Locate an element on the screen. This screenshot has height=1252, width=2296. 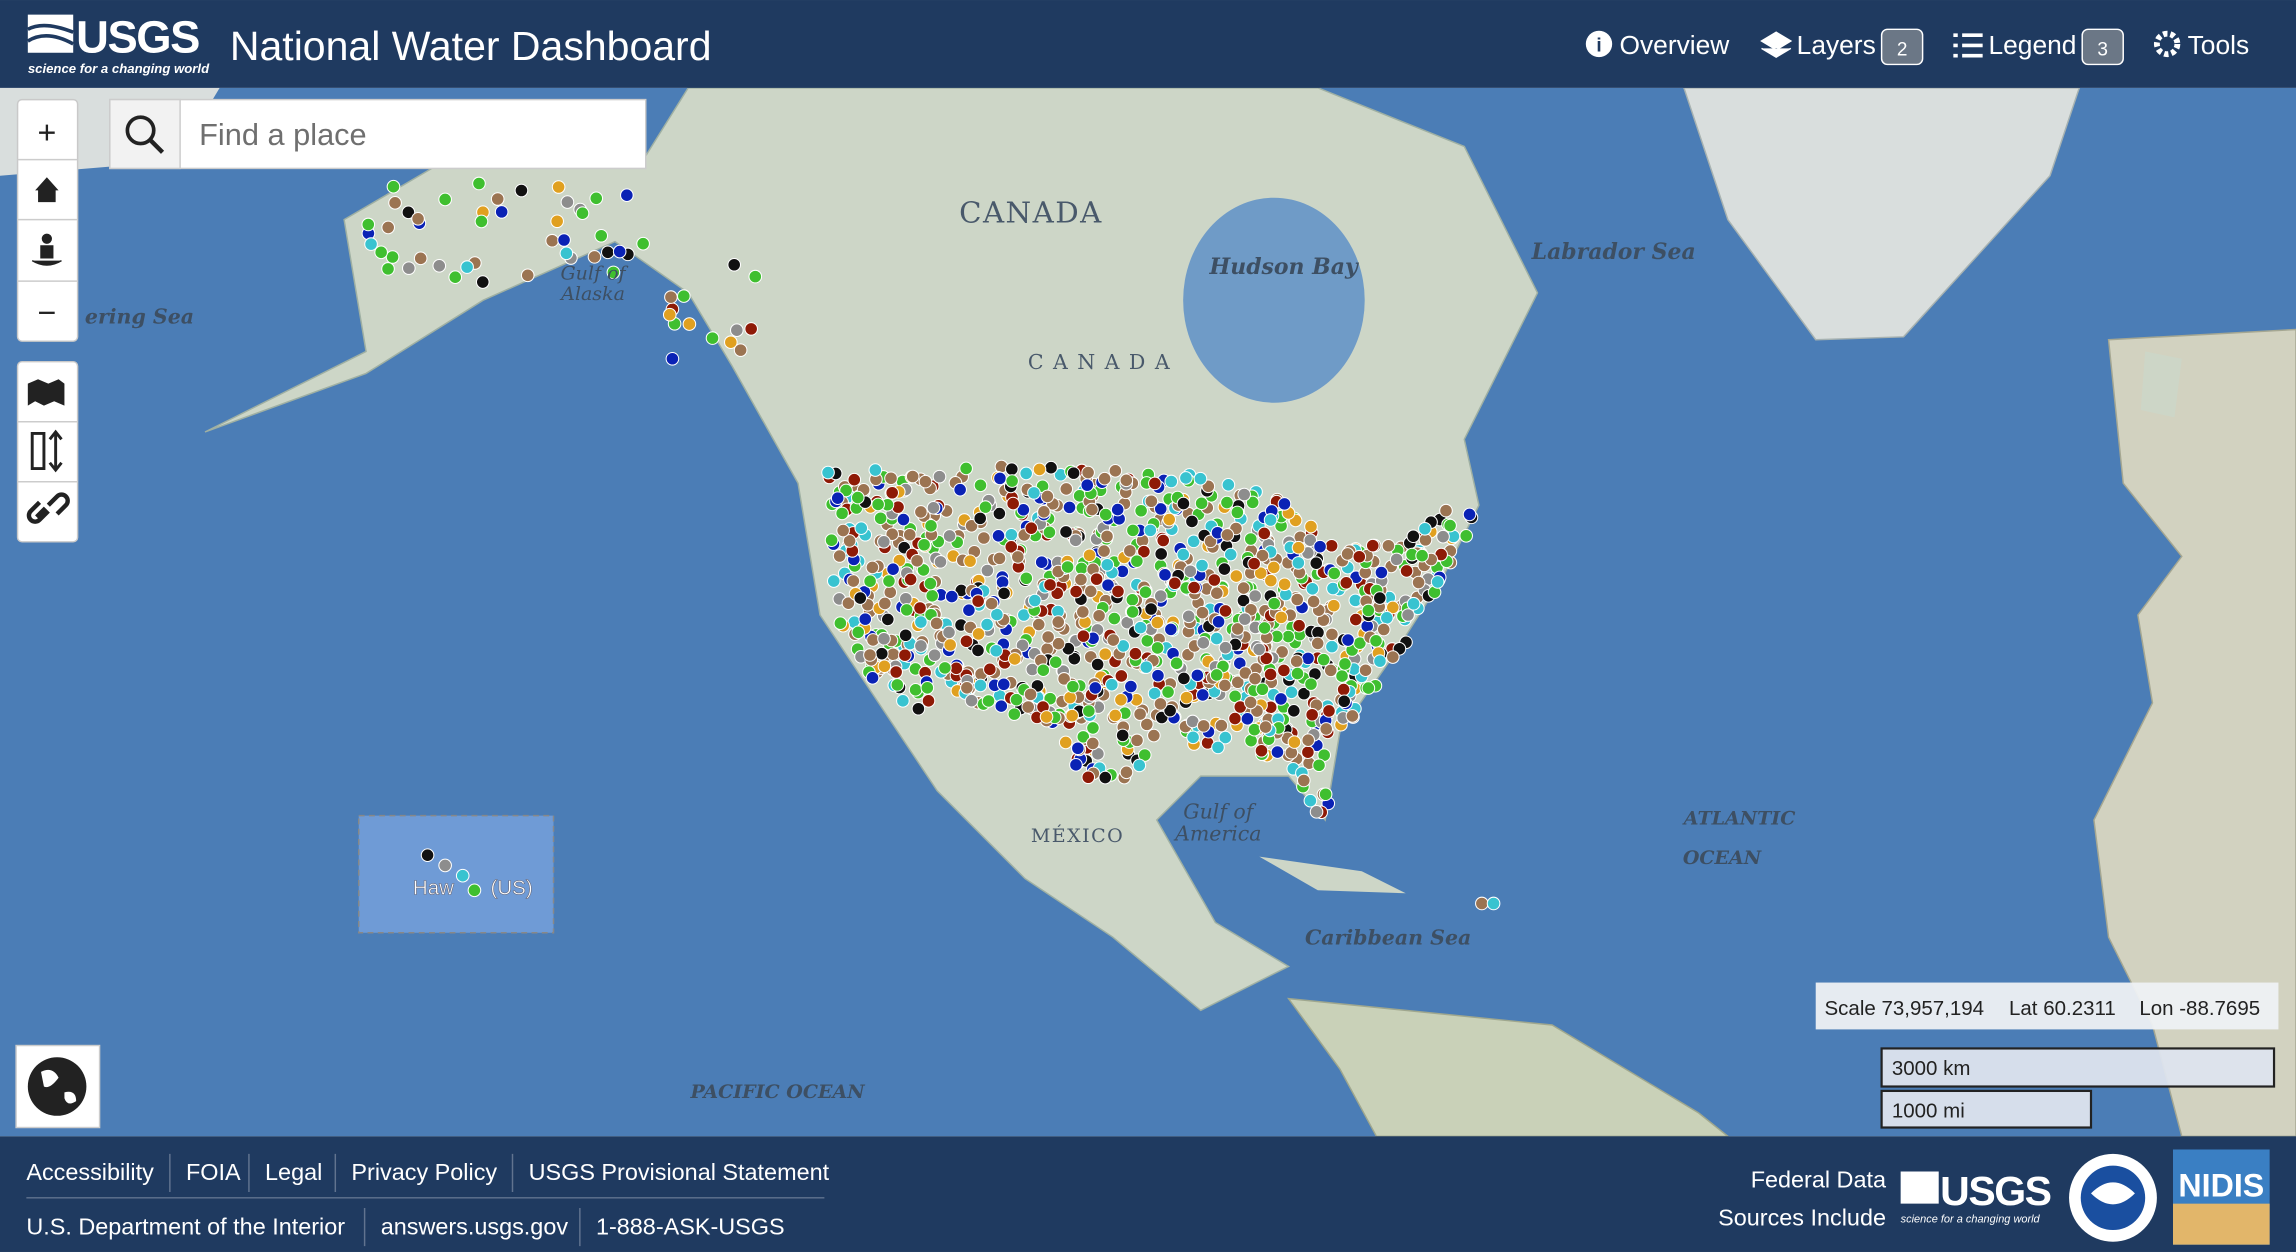
footer-link: answers.usgs.gov is located at coordinates (475, 1226).